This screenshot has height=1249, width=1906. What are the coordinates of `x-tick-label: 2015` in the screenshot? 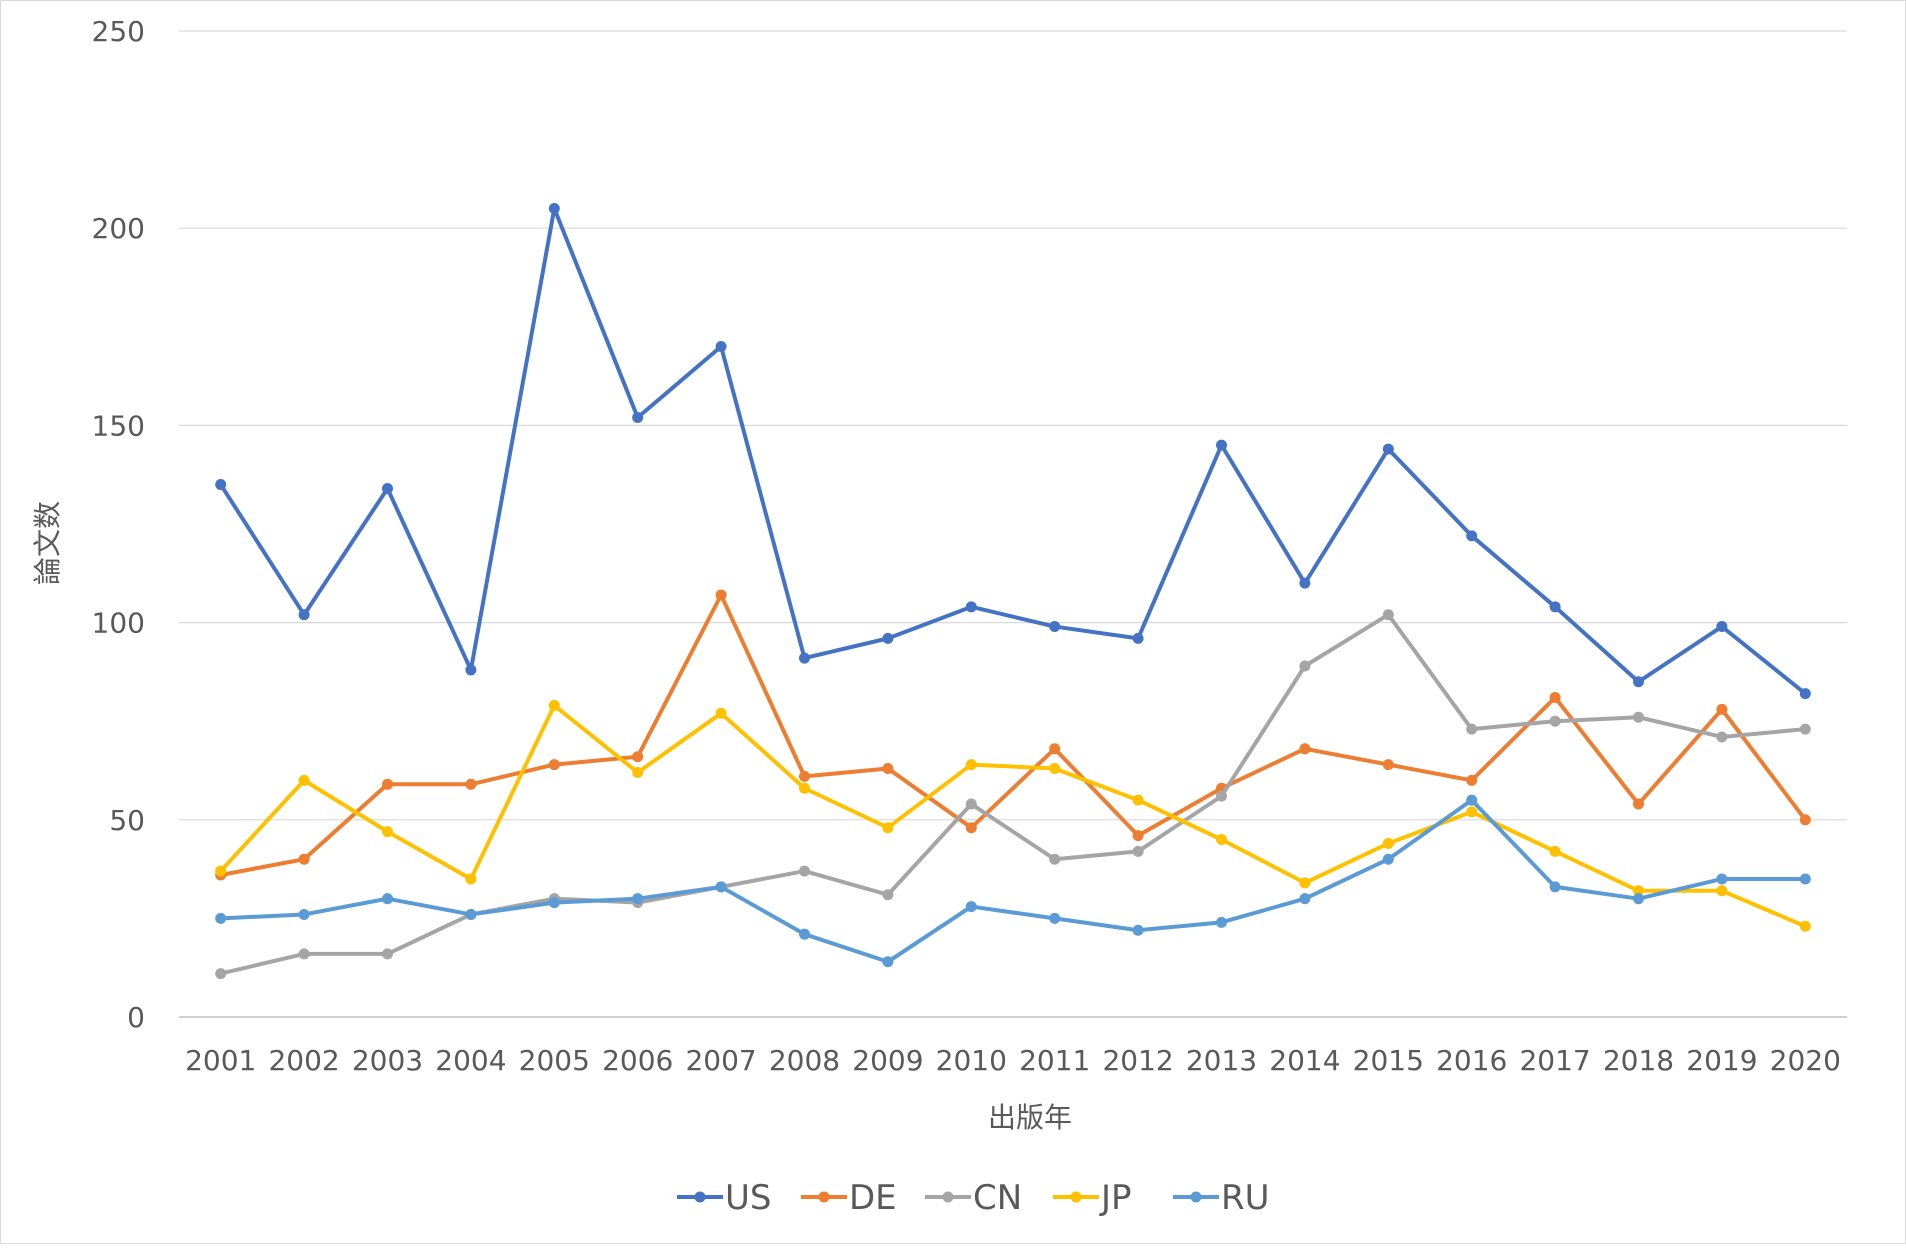 It's located at (1388, 1060).